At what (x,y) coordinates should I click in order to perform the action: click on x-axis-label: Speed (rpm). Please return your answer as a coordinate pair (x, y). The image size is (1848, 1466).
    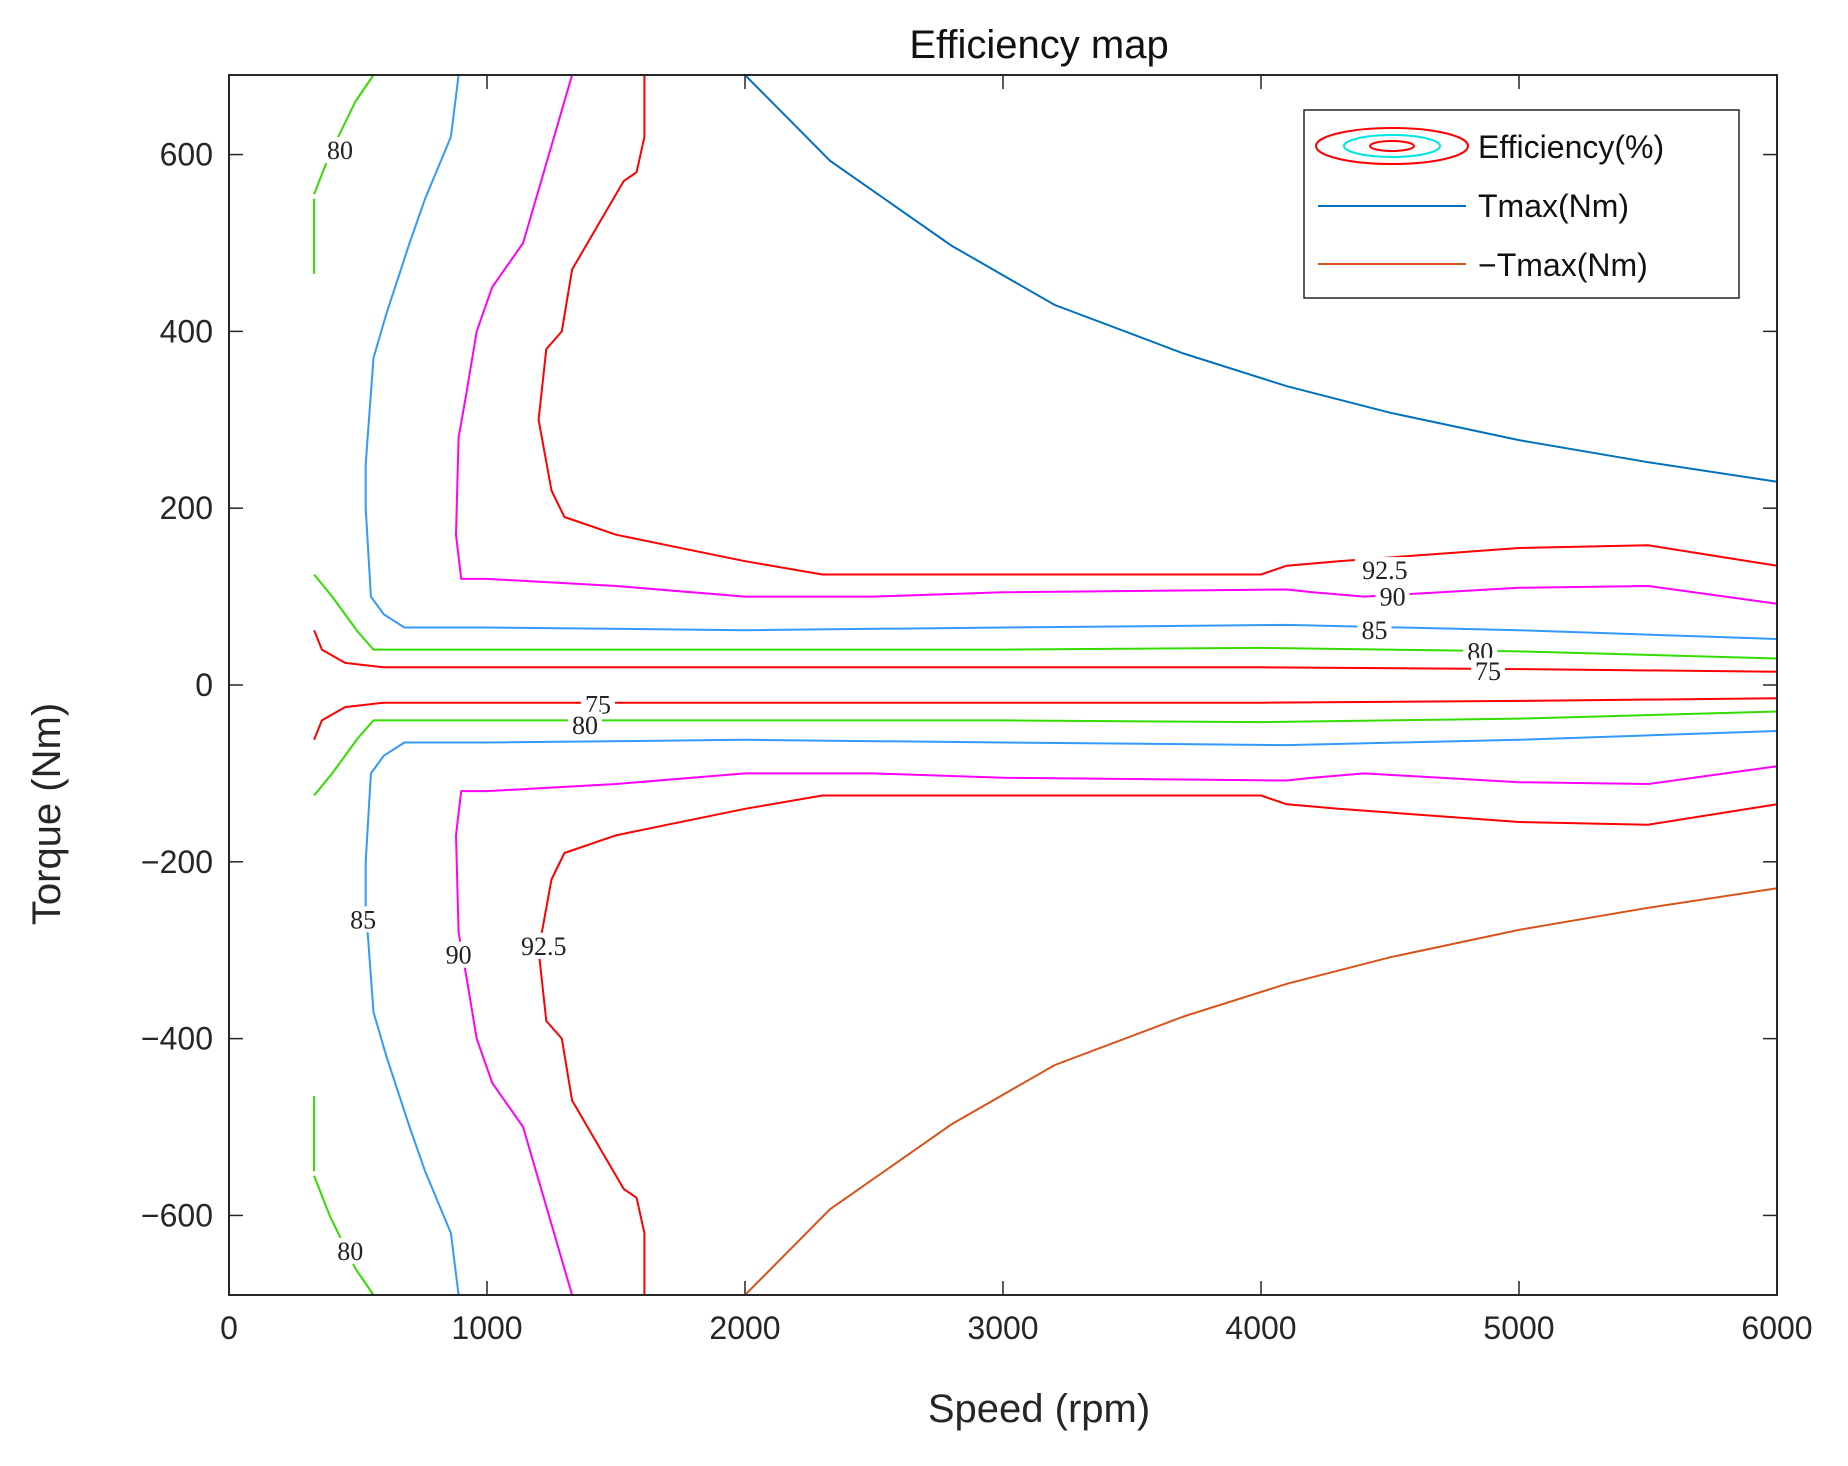
    Looking at the image, I should click on (1039, 1409).